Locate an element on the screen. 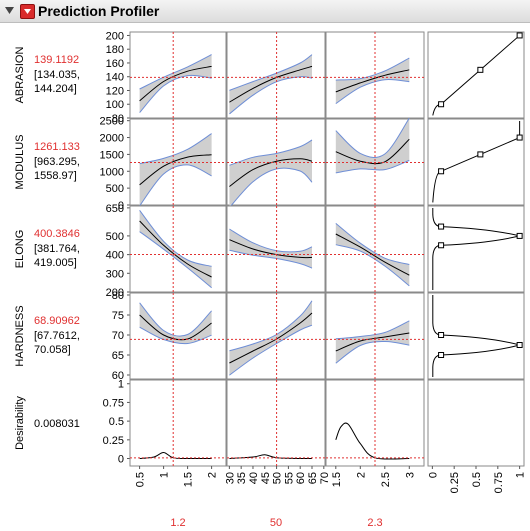 The image size is (530, 531). y-tick-label: 160 is located at coordinates (115, 64).